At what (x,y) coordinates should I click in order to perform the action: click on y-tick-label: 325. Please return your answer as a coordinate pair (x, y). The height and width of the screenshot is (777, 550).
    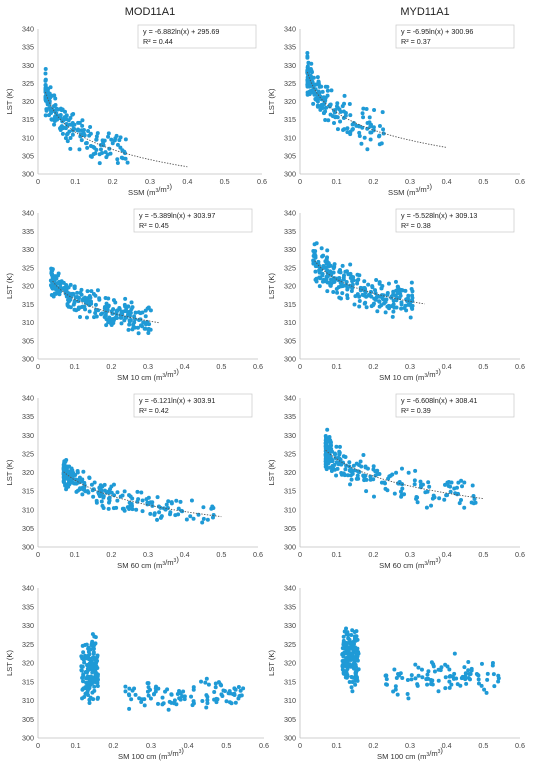
    Looking at the image, I should click on (290, 267).